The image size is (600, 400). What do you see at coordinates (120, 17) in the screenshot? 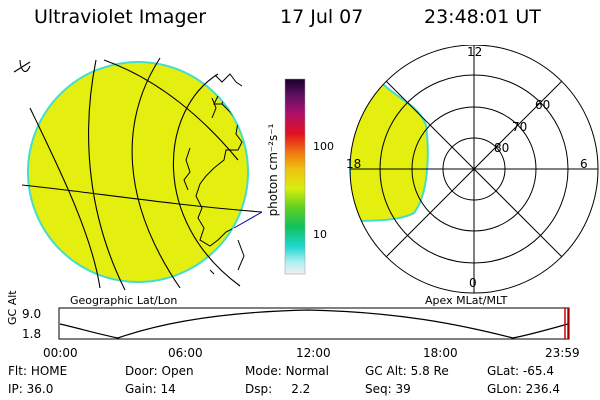
I see `instrument-title: Ultraviolet Imager` at bounding box center [120, 17].